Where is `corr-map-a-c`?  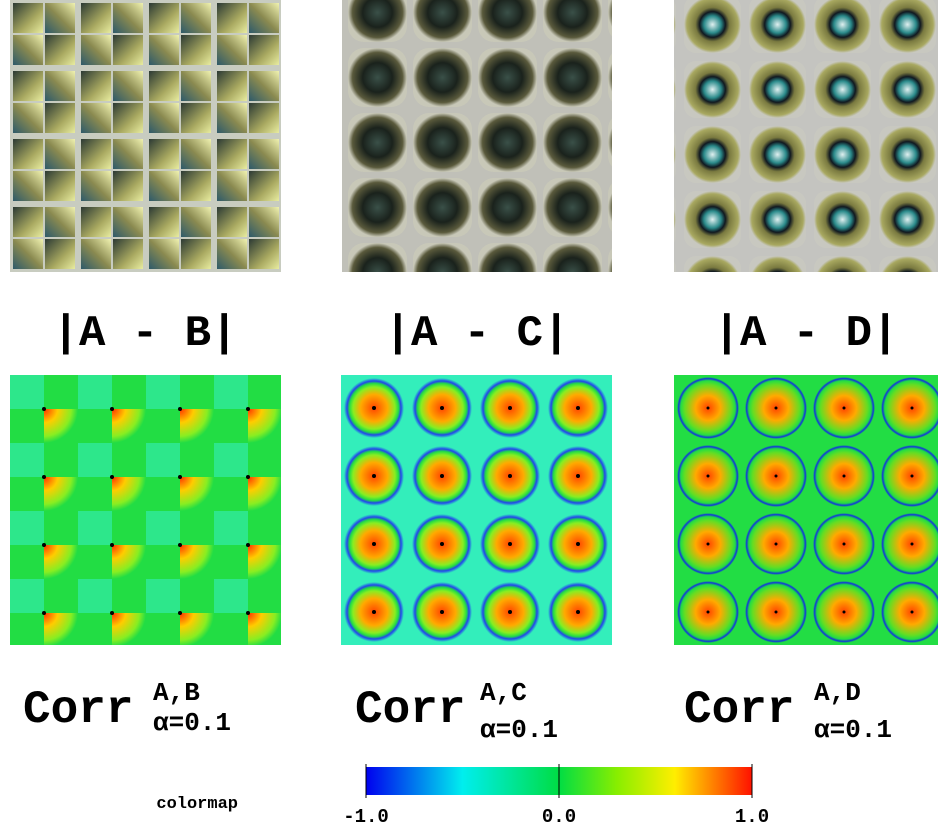 corr-map-a-c is located at coordinates (476, 510).